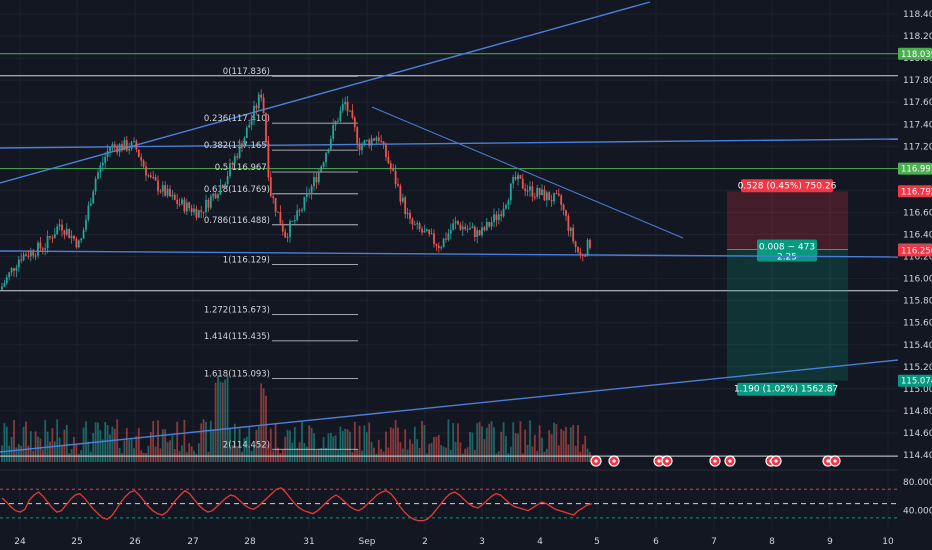 This screenshot has height=550, width=932. What do you see at coordinates (297, 504) in the screenshot?
I see `oscillator-line` at bounding box center [297, 504].